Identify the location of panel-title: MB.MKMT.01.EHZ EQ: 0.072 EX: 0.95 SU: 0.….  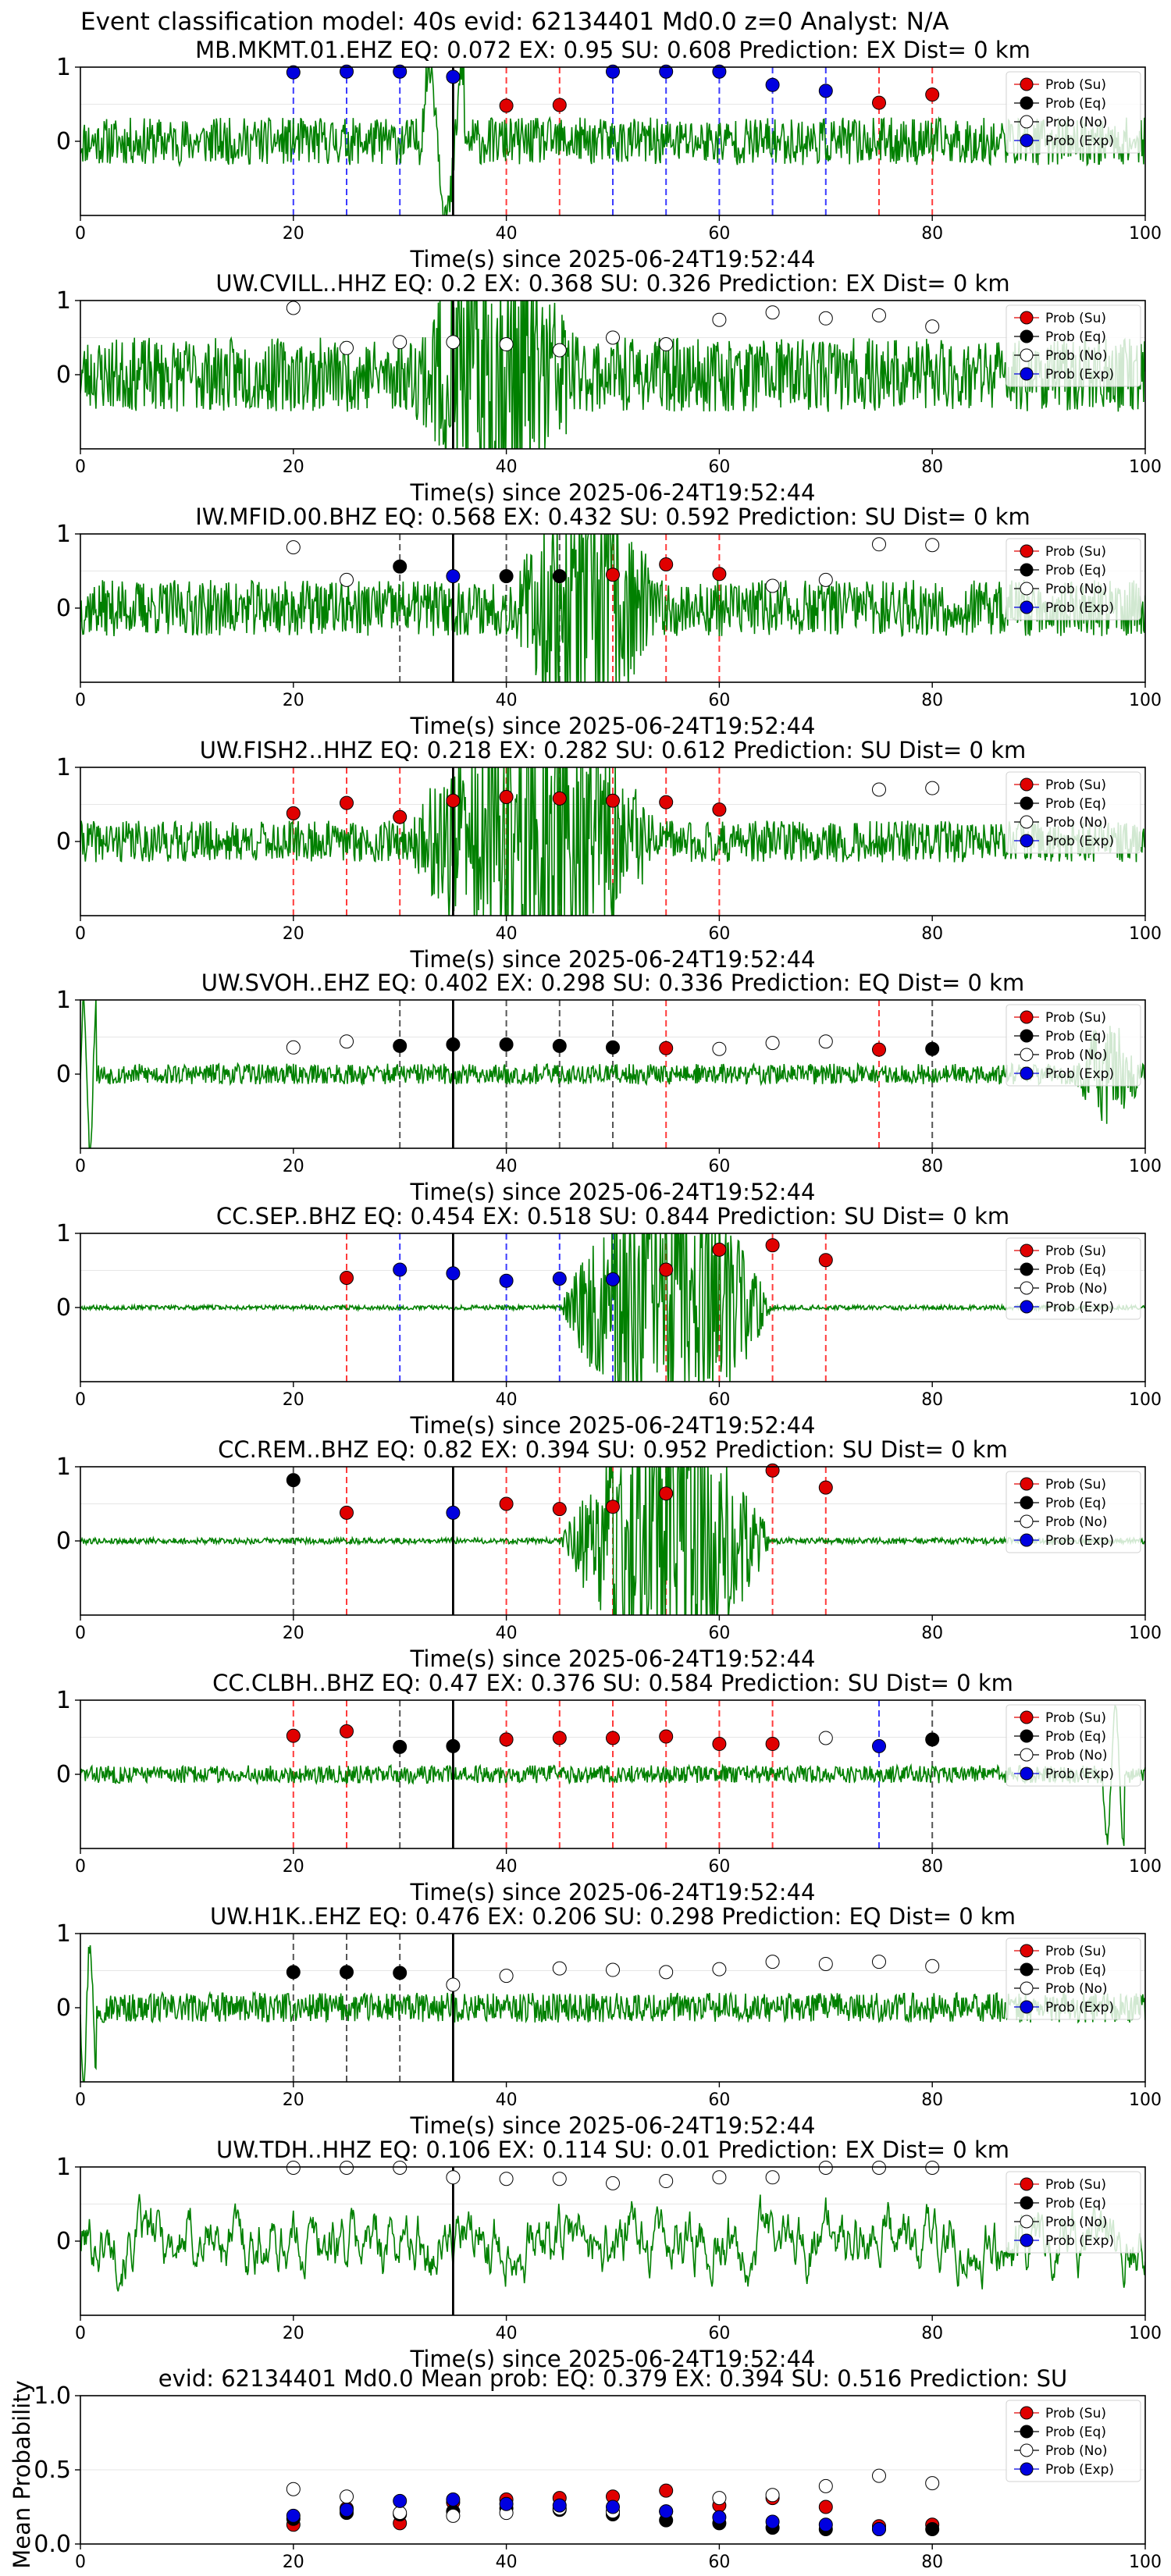
(612, 50).